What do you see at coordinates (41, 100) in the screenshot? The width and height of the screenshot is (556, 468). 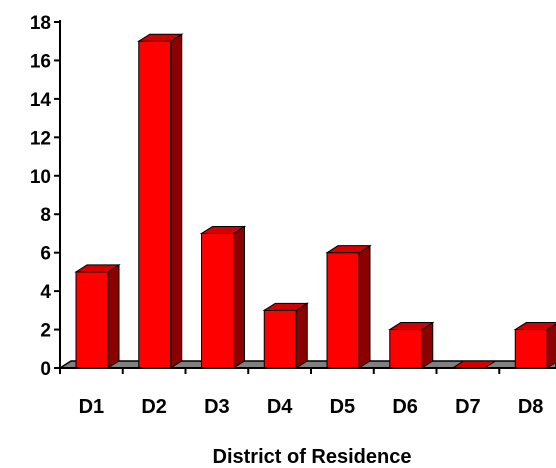 I see `y-tick-label: 14` at bounding box center [41, 100].